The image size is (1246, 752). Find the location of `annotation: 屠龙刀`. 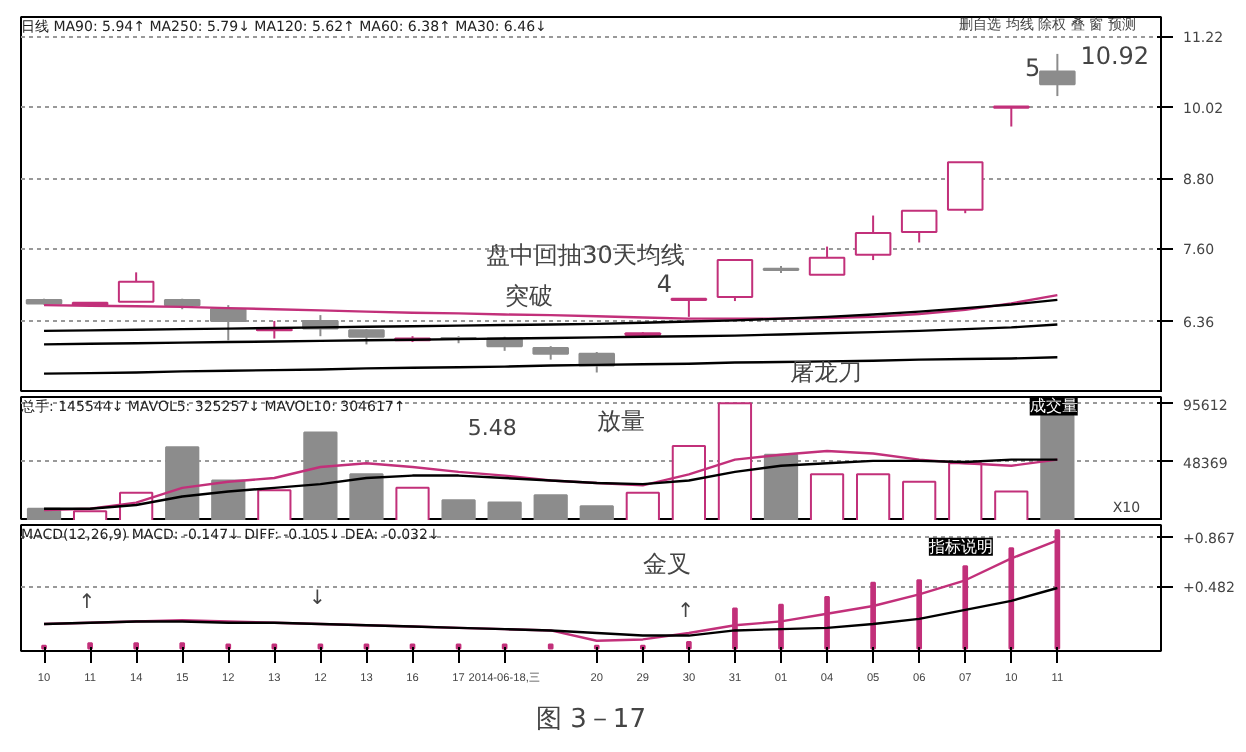

annotation: 屠龙刀 is located at coordinates (826, 371).